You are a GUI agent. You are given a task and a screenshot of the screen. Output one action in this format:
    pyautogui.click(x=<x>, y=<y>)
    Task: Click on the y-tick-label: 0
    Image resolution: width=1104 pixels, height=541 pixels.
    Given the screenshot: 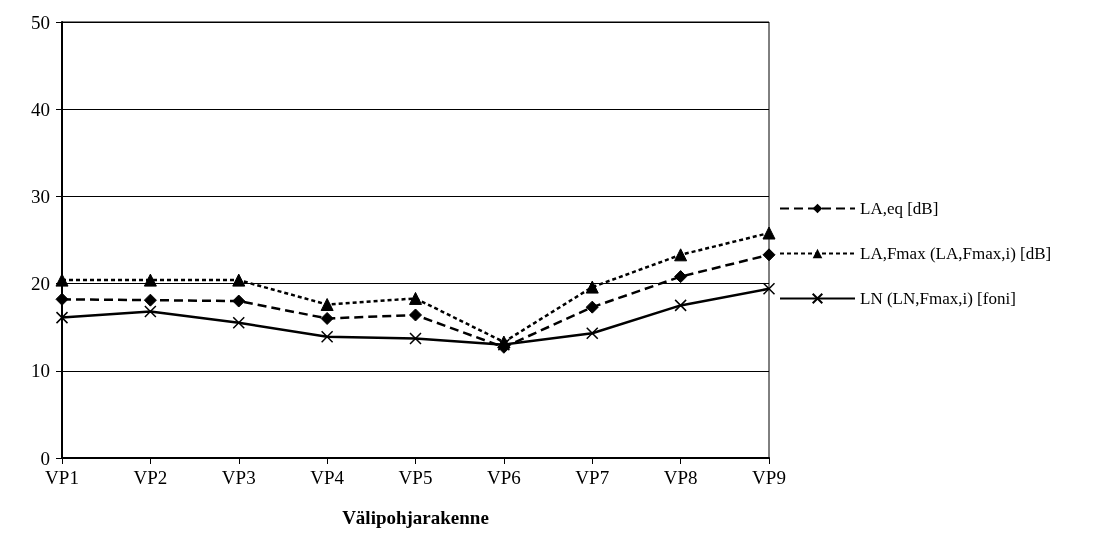 What is the action you would take?
    pyautogui.click(x=45, y=458)
    